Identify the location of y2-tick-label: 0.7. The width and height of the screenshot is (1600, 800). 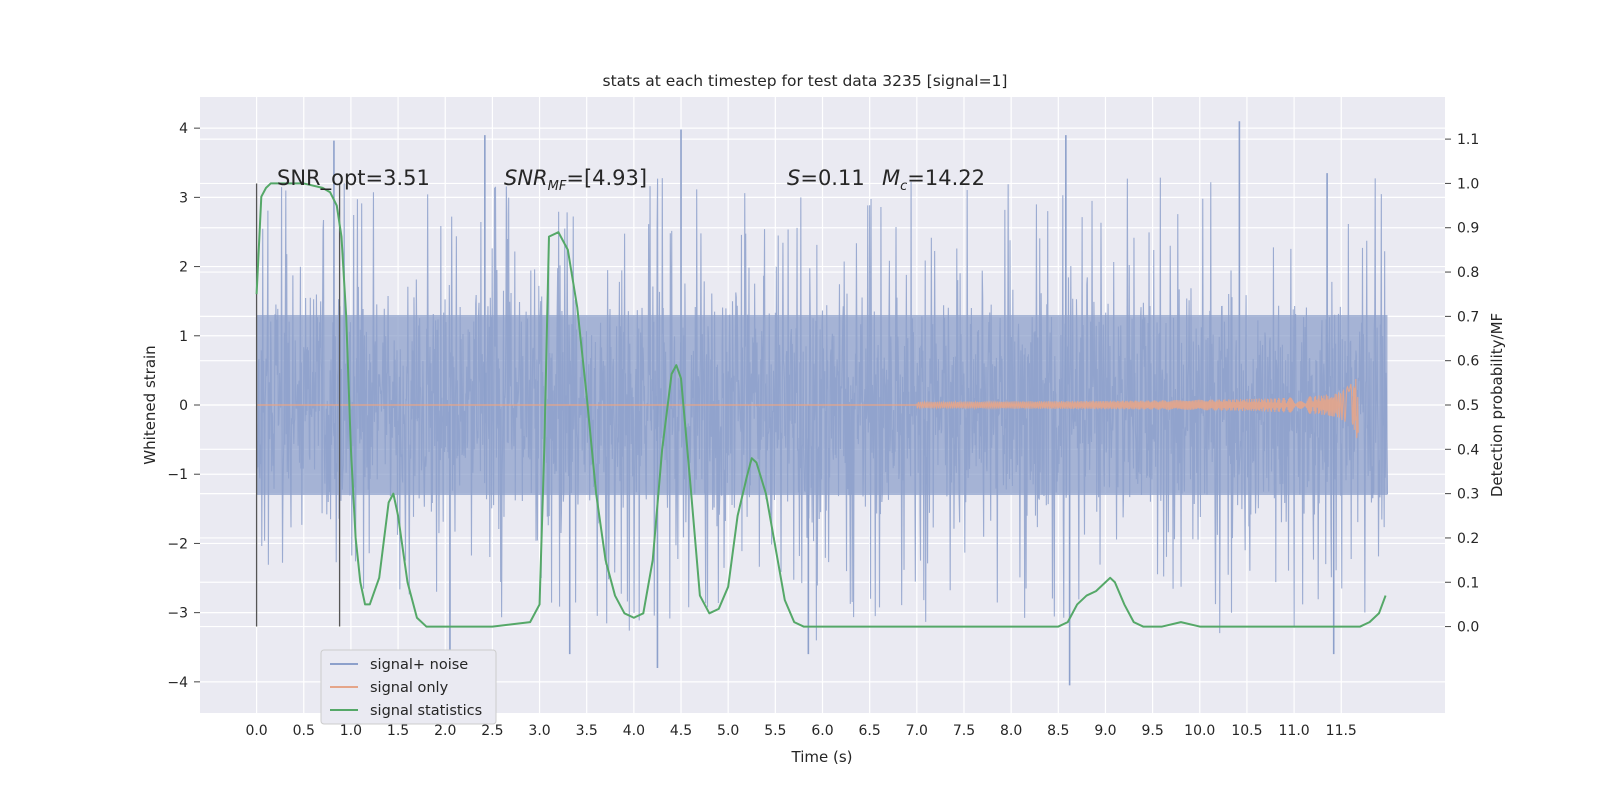
(1468, 317).